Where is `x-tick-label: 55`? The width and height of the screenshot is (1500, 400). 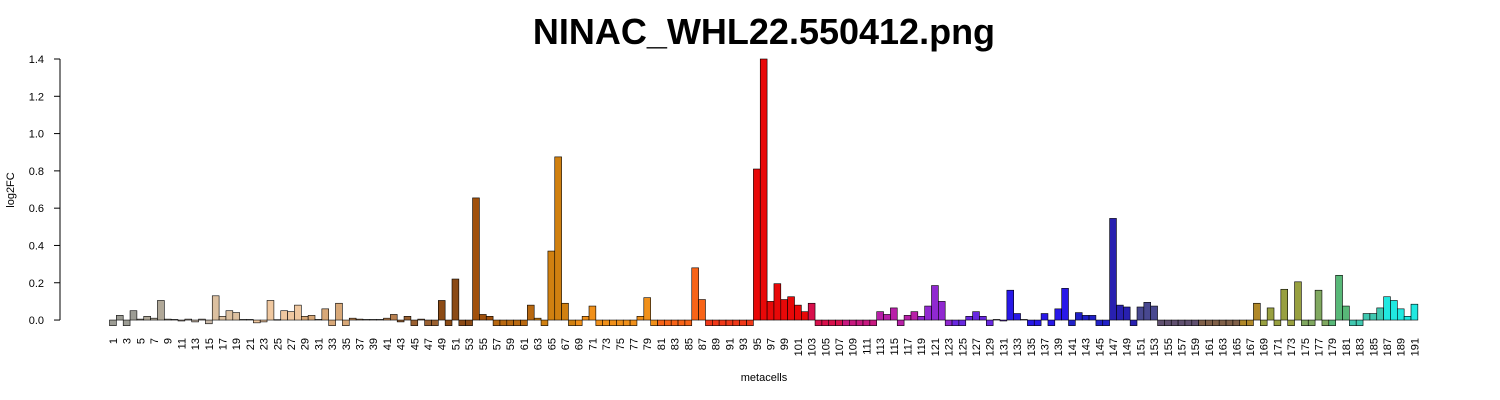
x-tick-label: 55 is located at coordinates (484, 344).